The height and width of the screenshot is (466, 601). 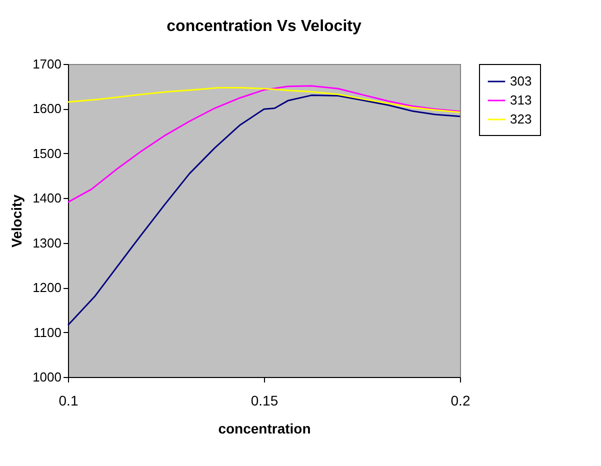 What do you see at coordinates (264, 100) in the screenshot?
I see `line-series` at bounding box center [264, 100].